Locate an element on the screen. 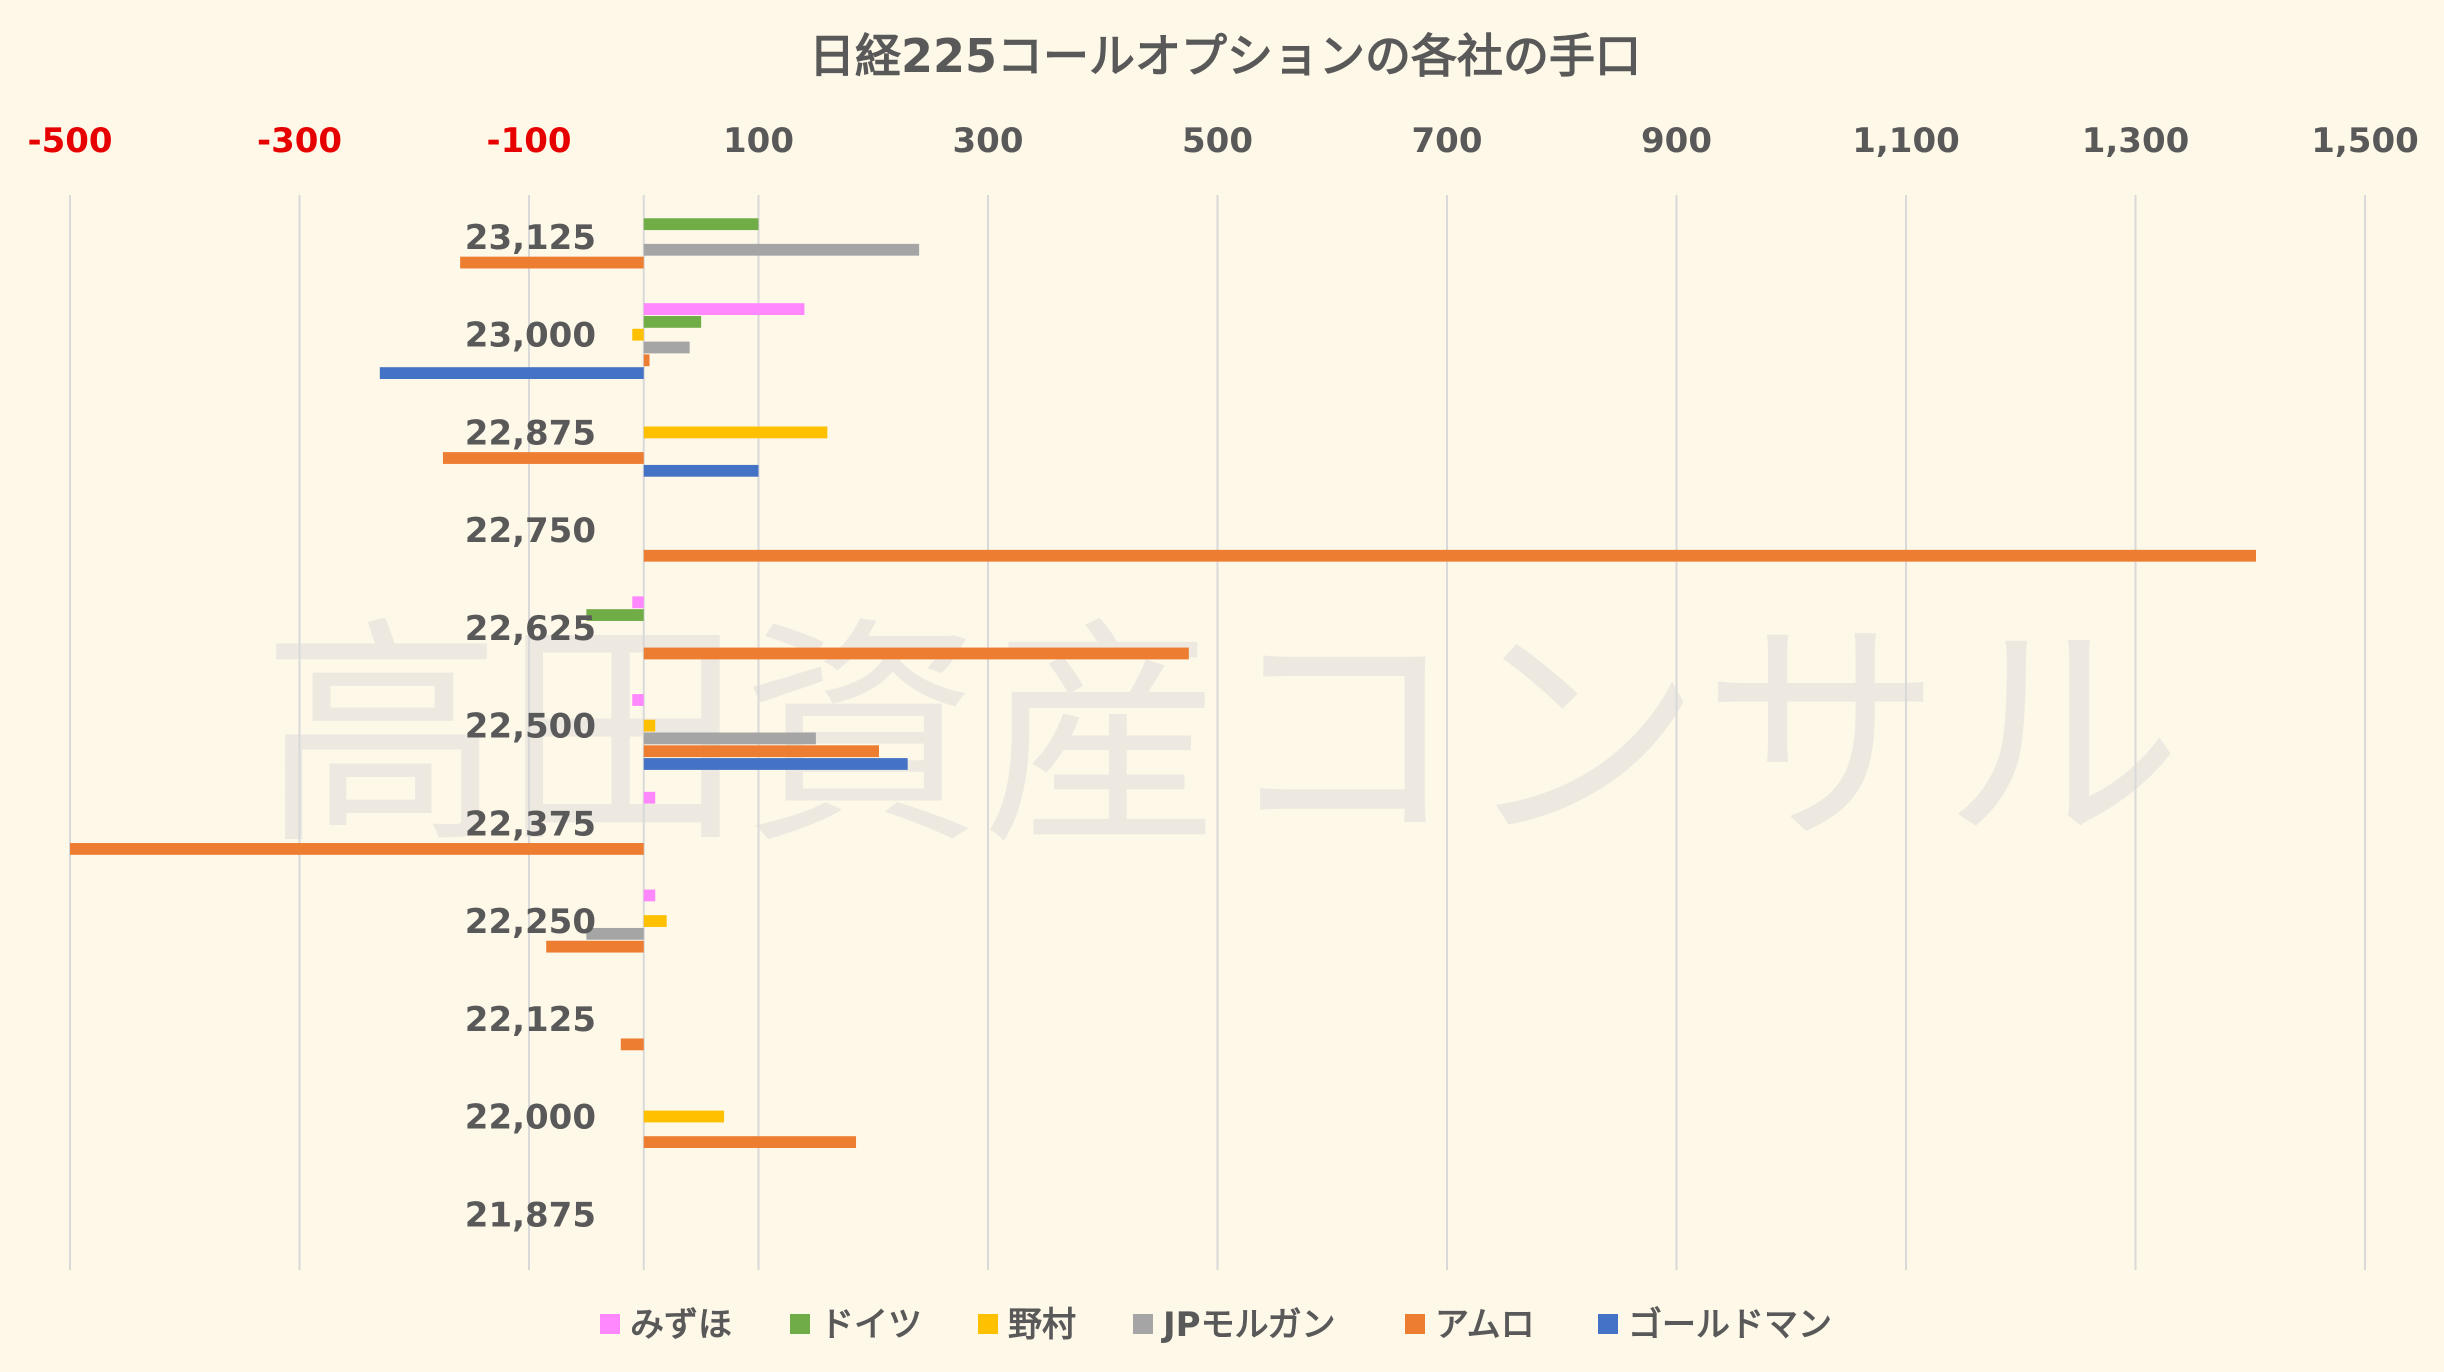 This screenshot has height=1372, width=2444. x-tick-label: 100 is located at coordinates (758, 141).